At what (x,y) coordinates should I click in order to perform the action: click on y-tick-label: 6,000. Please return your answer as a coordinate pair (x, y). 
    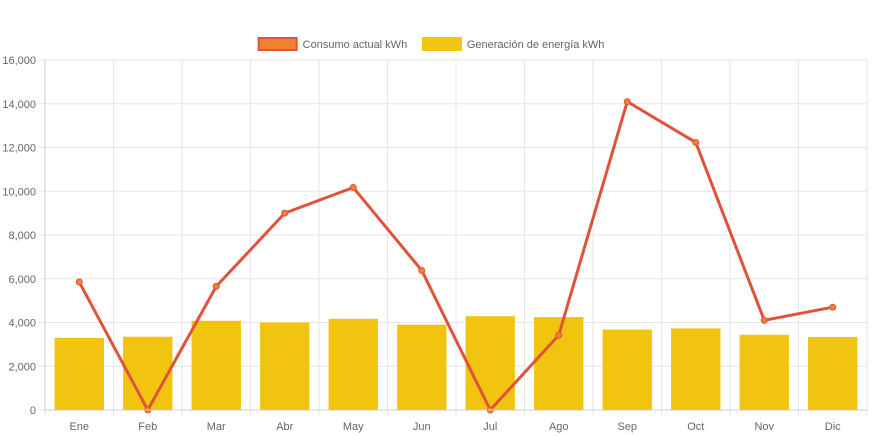
    Looking at the image, I should click on (22, 280).